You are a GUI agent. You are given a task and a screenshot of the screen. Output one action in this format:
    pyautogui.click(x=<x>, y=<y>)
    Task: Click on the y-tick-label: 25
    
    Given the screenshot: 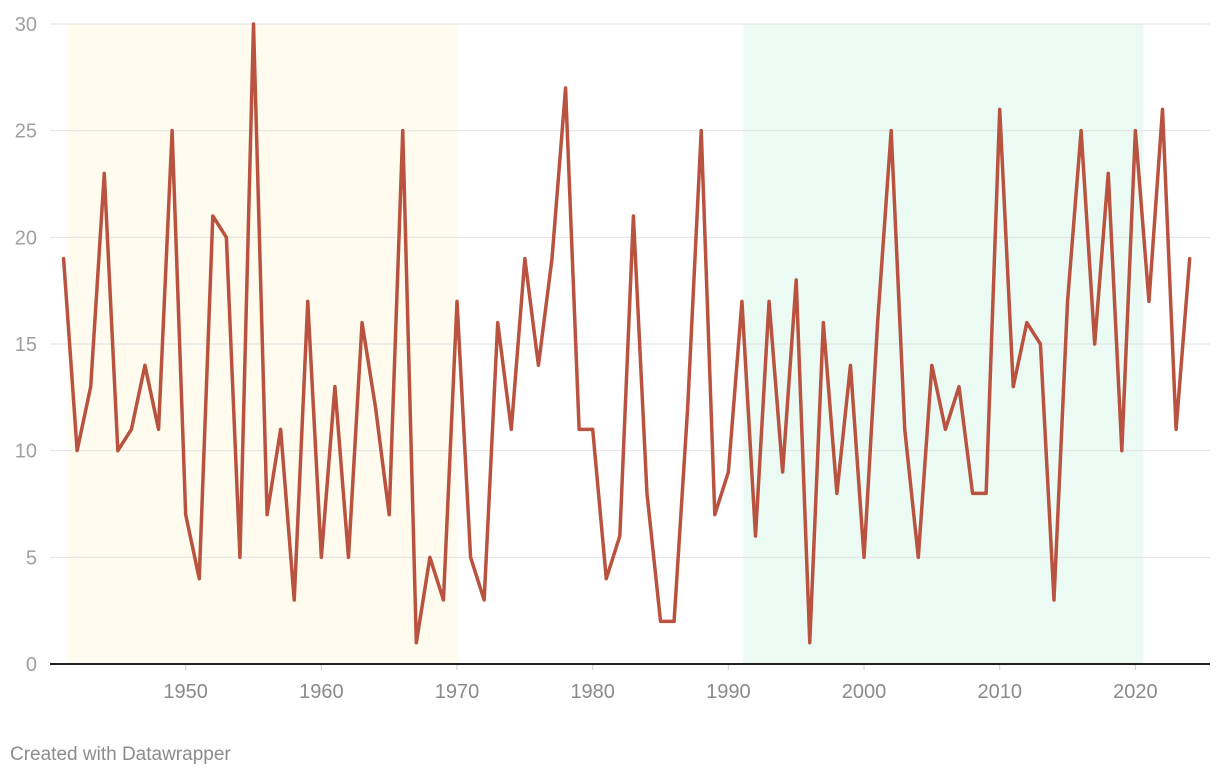 What is the action you would take?
    pyautogui.click(x=26, y=132)
    